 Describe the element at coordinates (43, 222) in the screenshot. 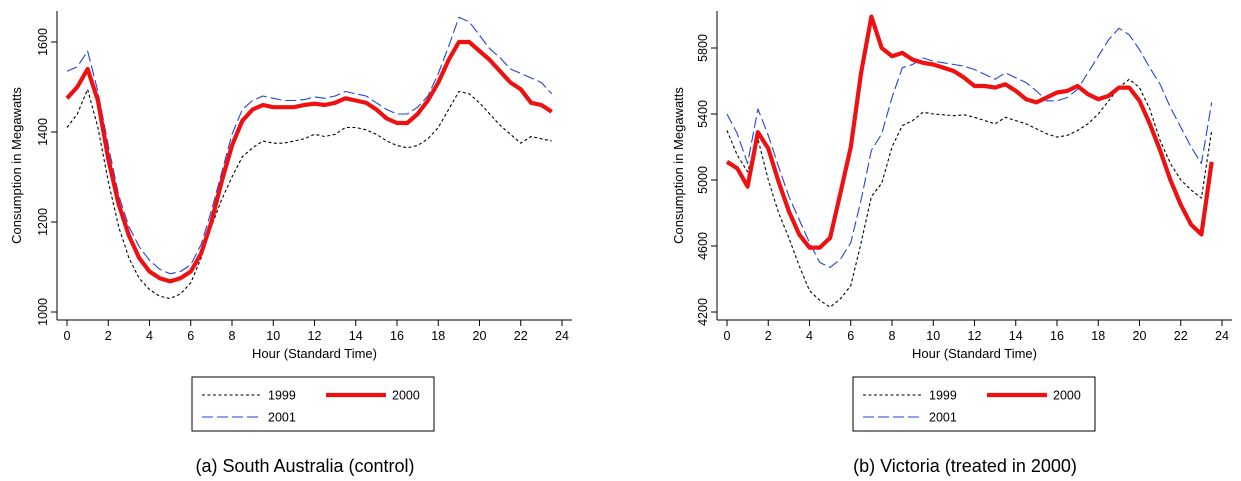

I see `y-tick-label: 1200` at that location.